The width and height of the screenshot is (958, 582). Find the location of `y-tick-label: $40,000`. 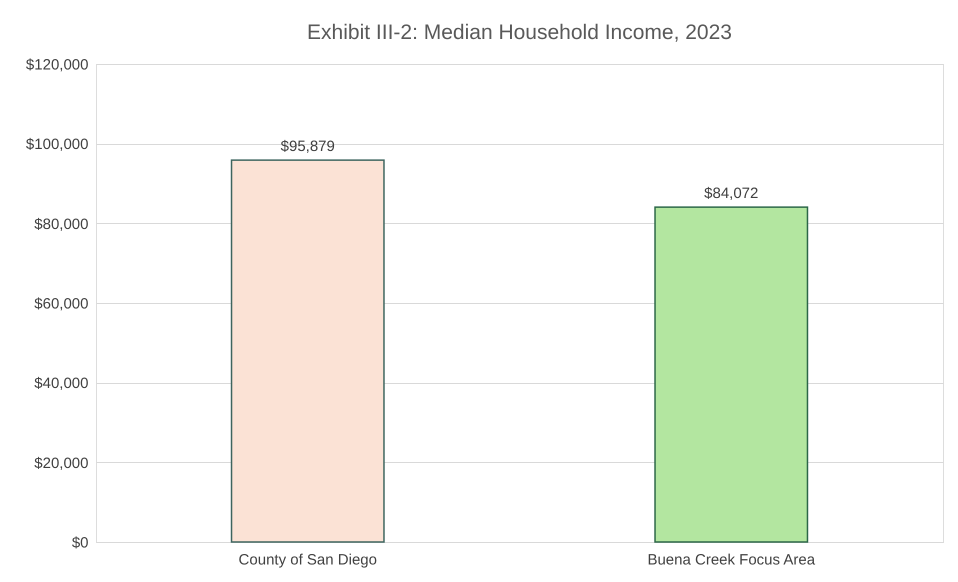

y-tick-label: $40,000 is located at coordinates (61, 383).